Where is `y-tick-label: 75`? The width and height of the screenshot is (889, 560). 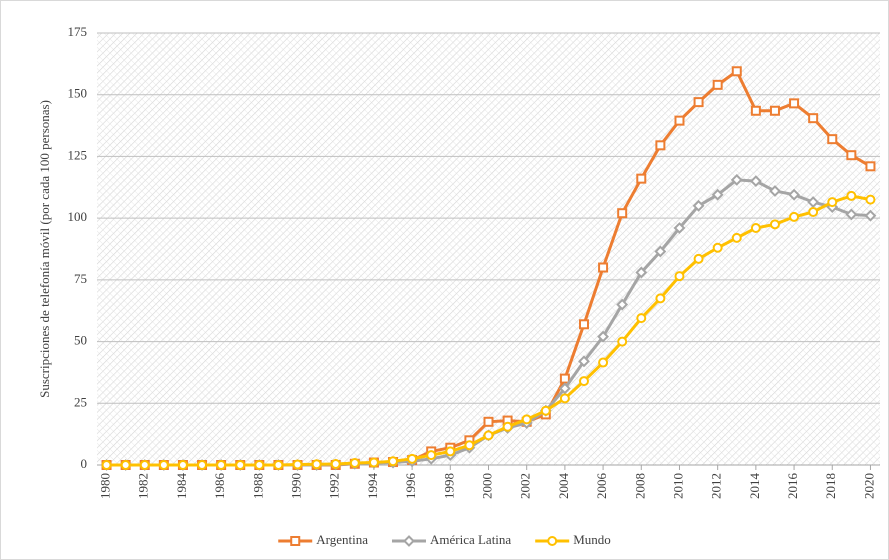
y-tick-label: 75 is located at coordinates (80, 278).